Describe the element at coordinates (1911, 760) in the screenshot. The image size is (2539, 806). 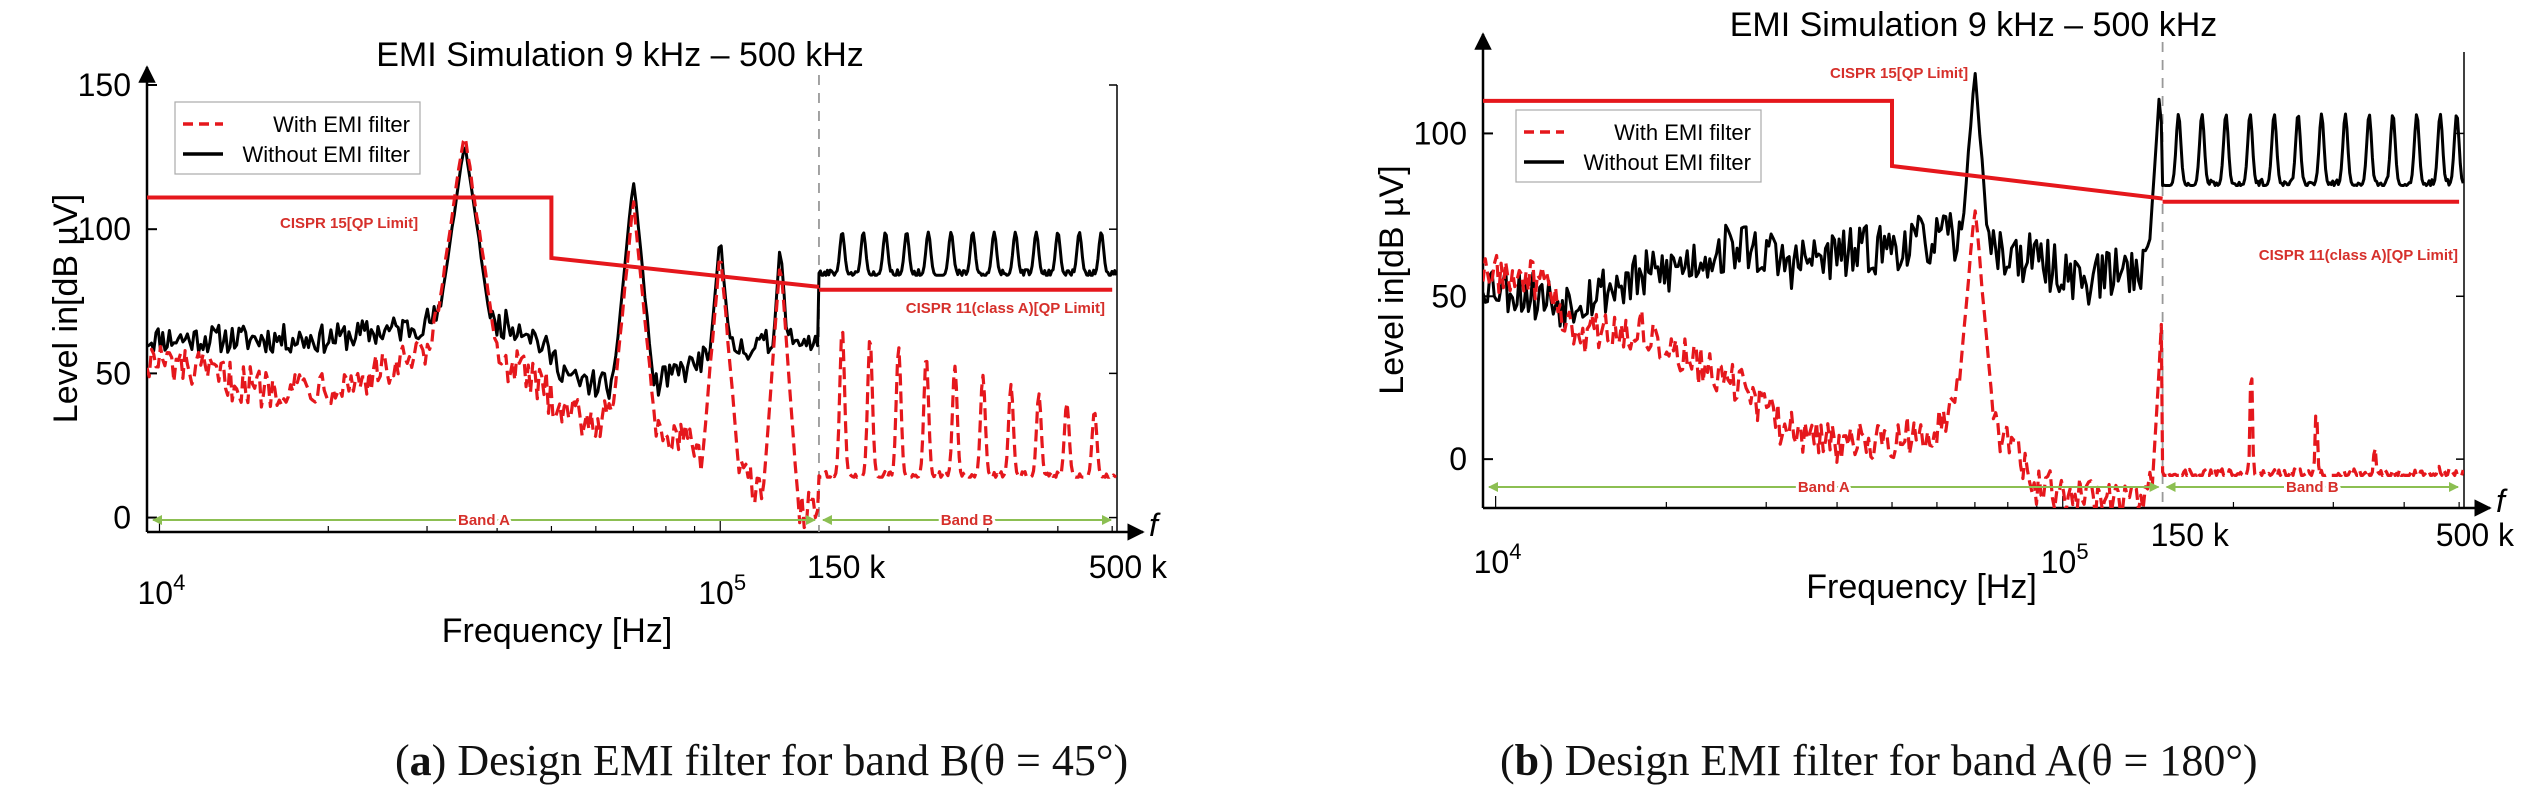
I see `caption-b-text: Design EMI filter for band A(θ = 180°)` at that location.